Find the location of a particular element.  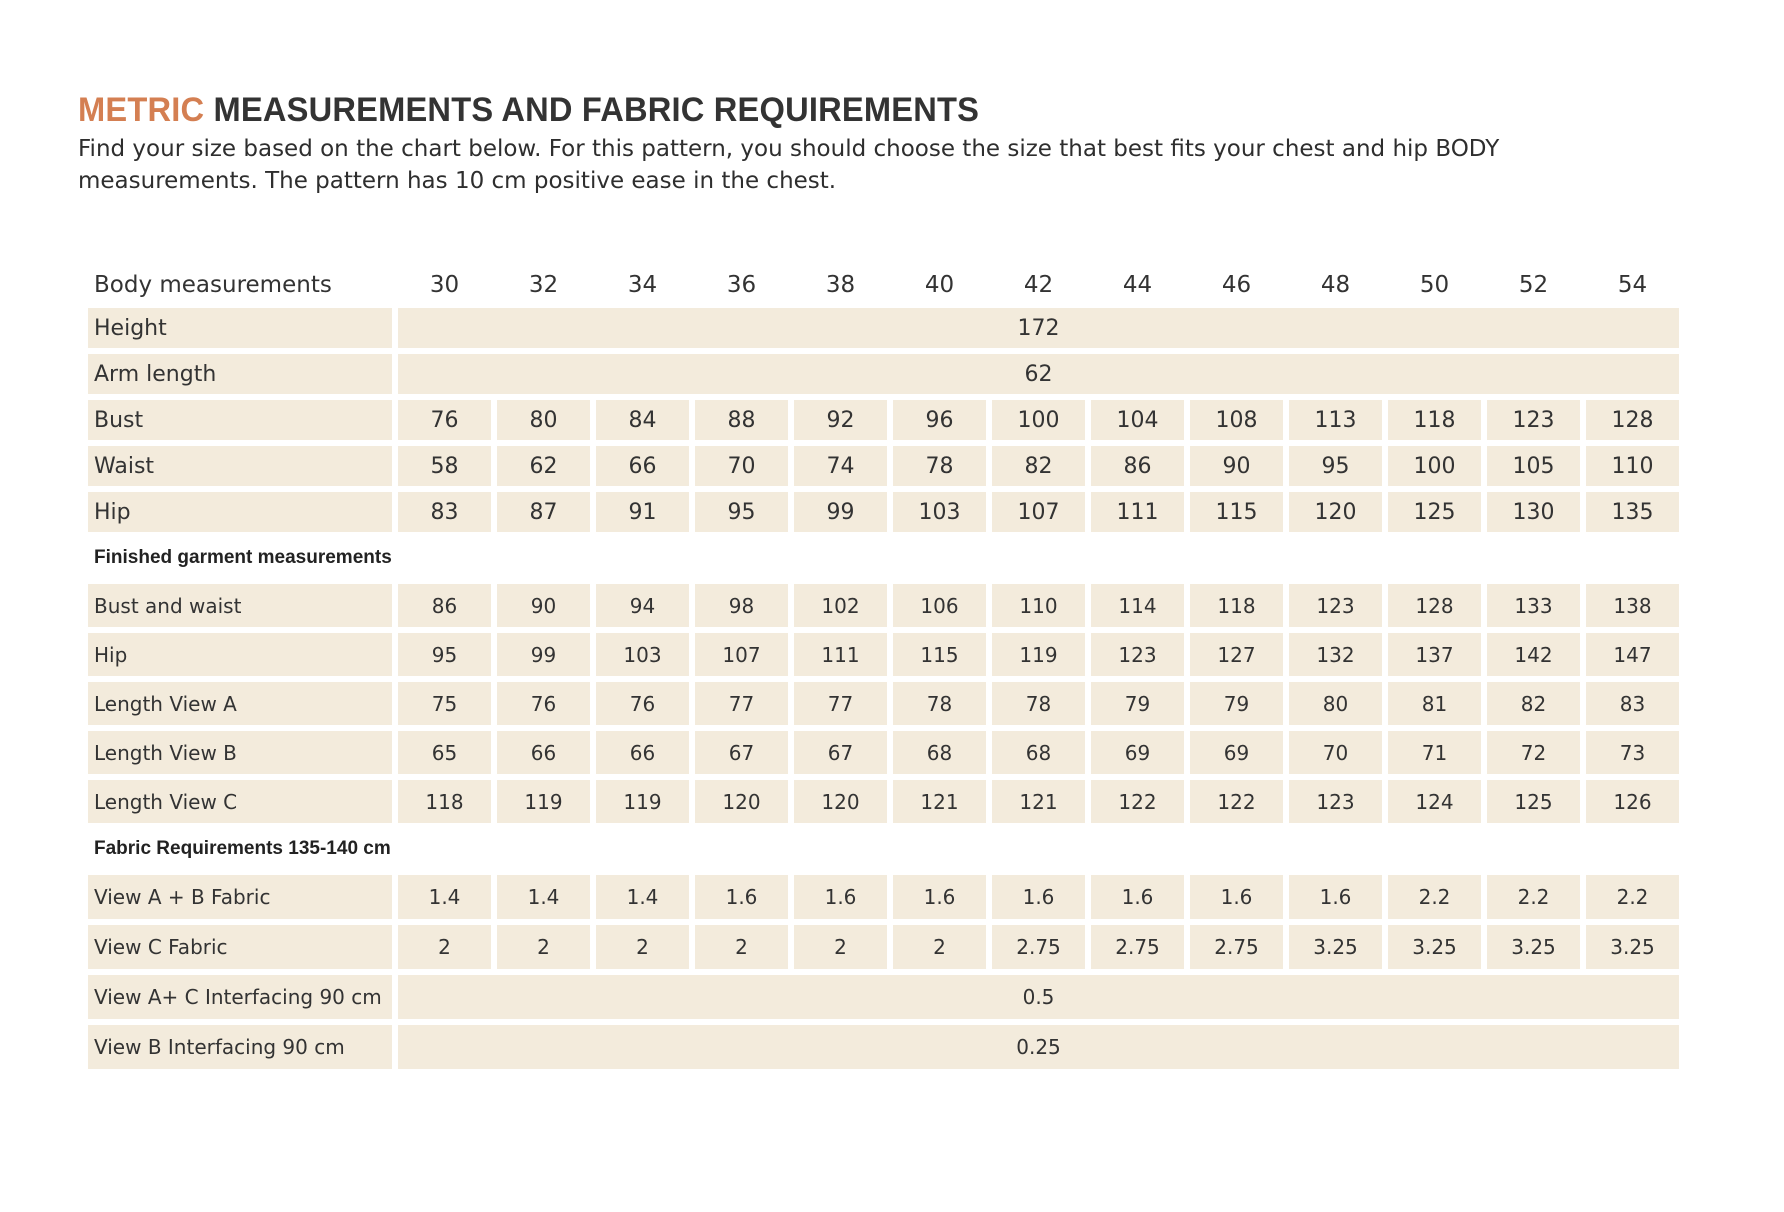

length-a-cell: 79 is located at coordinates (1137, 703).